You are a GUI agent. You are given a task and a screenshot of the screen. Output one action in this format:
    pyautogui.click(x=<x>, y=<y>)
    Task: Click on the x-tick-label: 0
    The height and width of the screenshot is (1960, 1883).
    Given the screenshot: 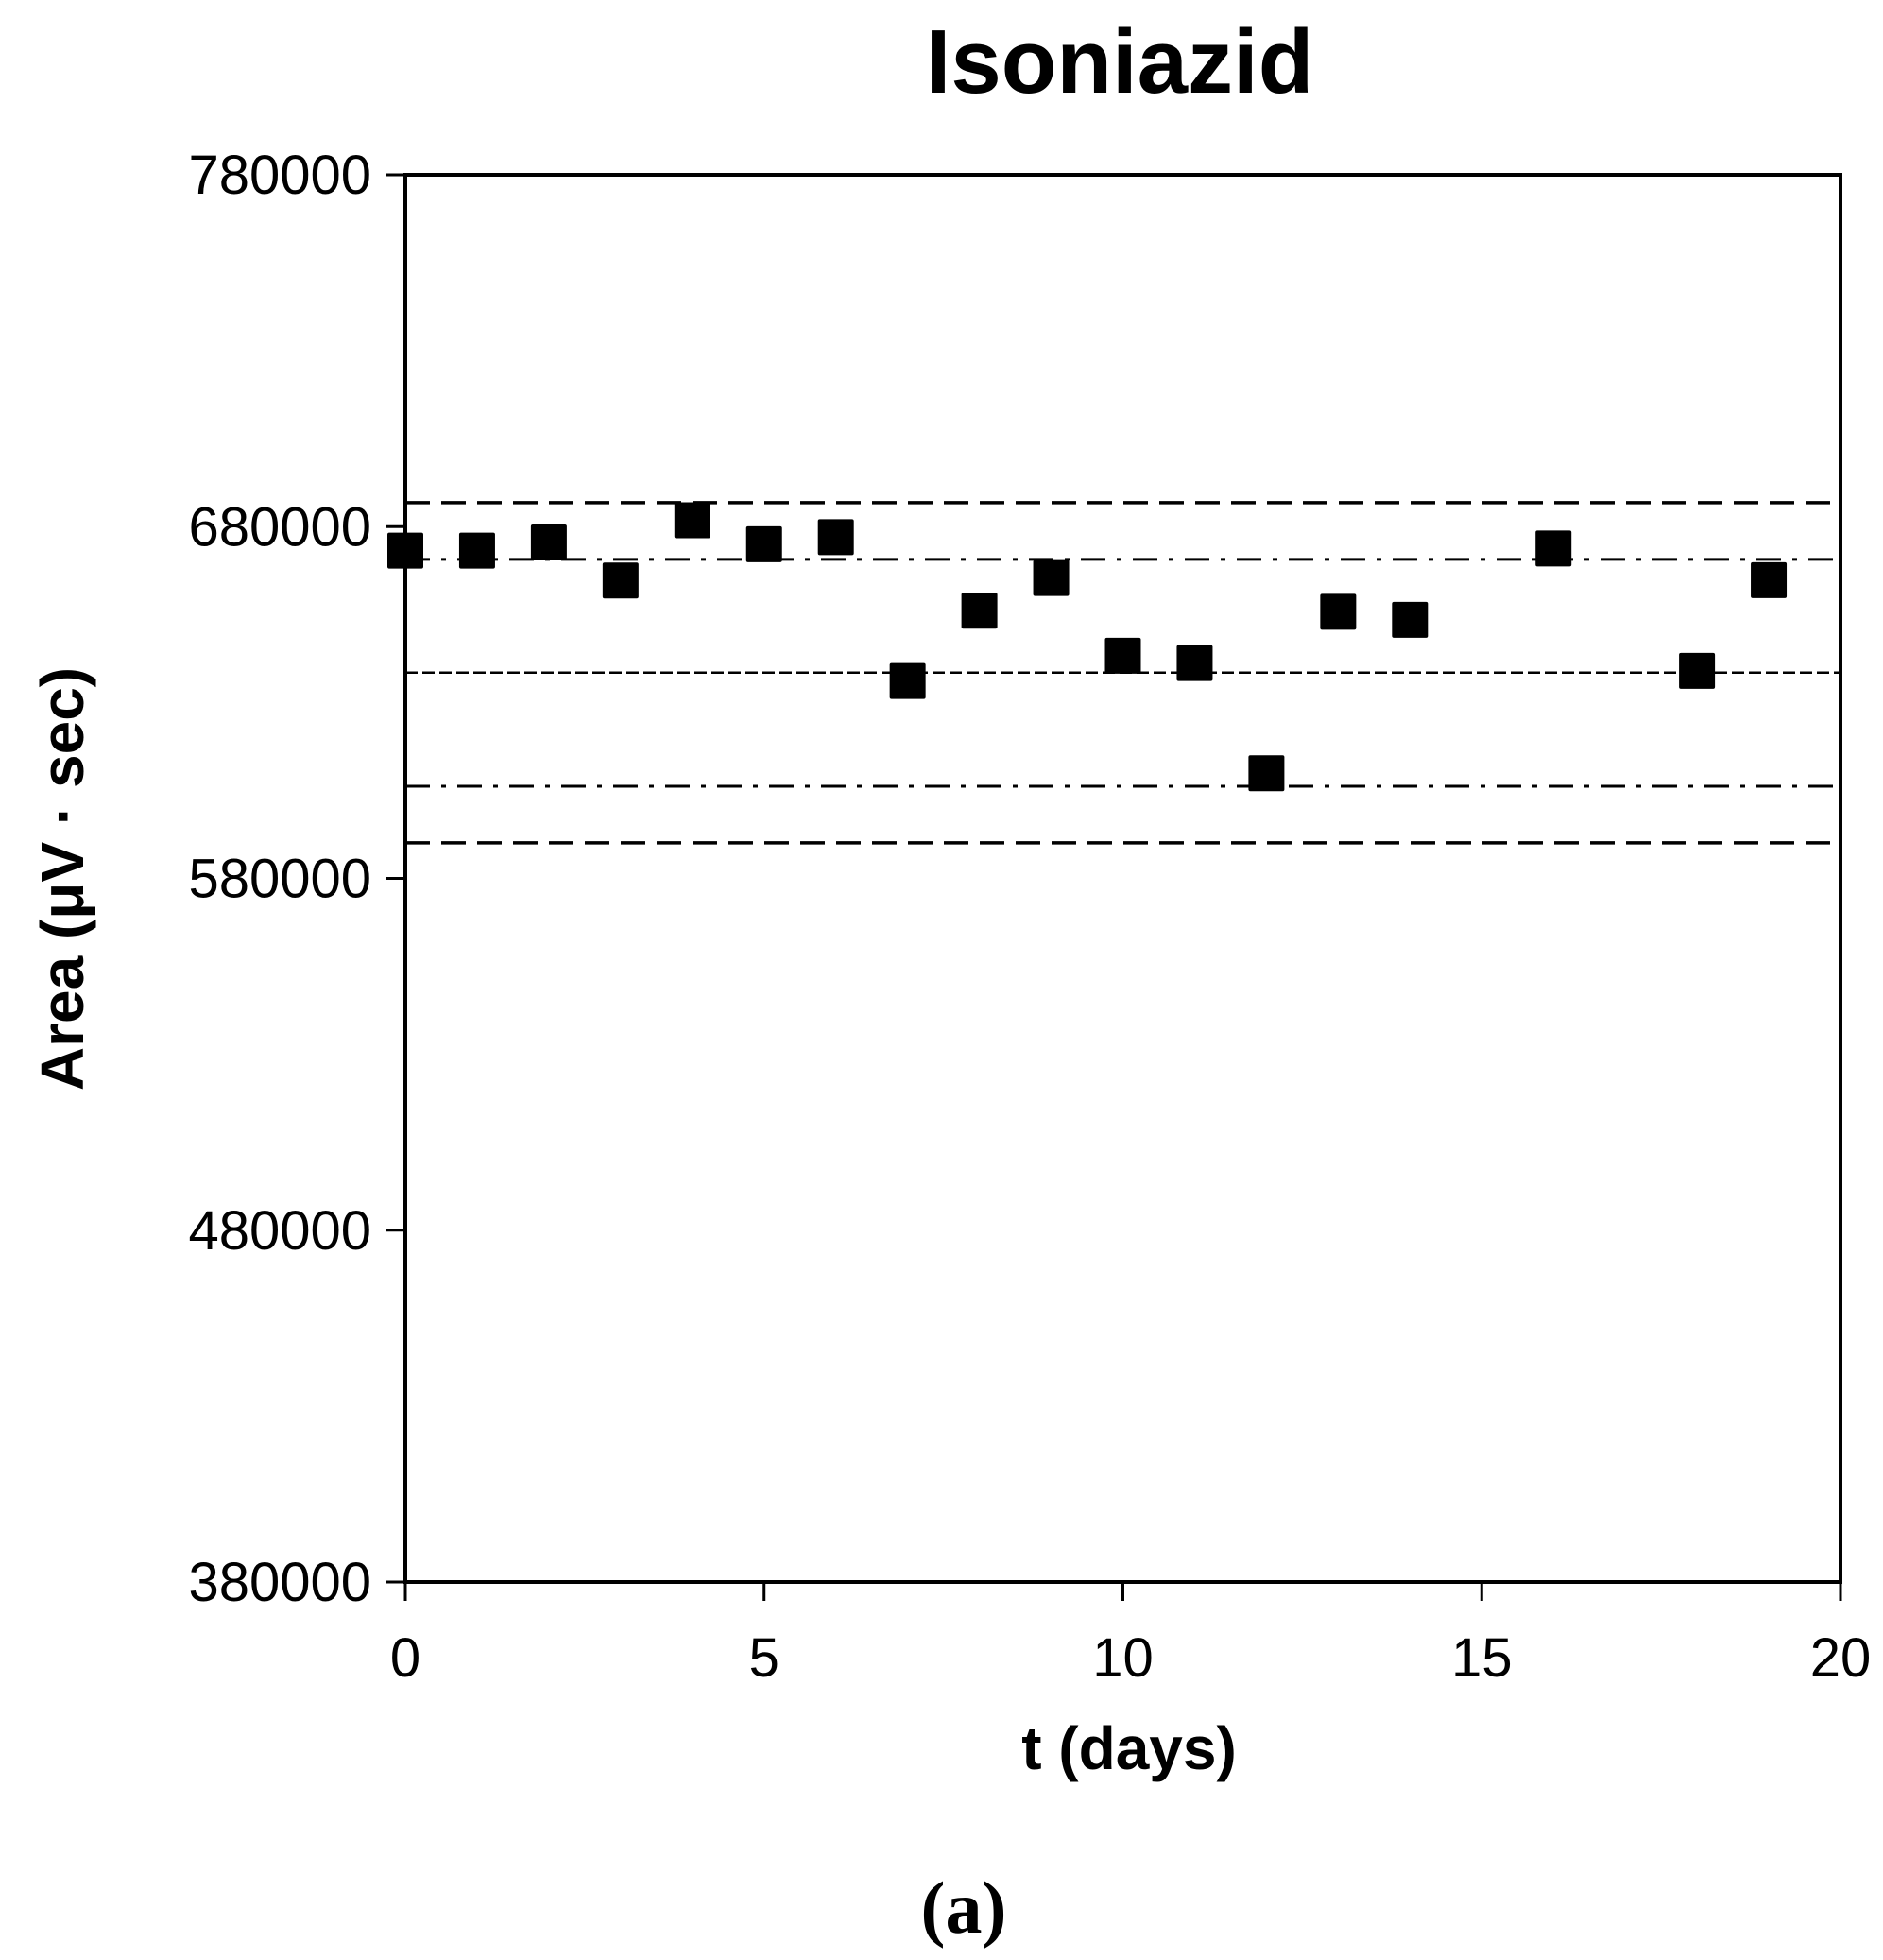 What is the action you would take?
    pyautogui.click(x=405, y=1658)
    